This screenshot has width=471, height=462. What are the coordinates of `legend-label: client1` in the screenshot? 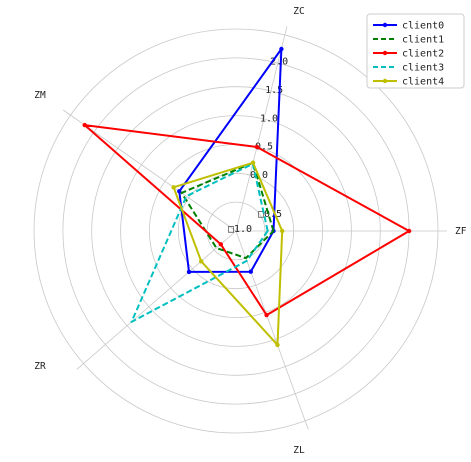 It's located at (423, 40).